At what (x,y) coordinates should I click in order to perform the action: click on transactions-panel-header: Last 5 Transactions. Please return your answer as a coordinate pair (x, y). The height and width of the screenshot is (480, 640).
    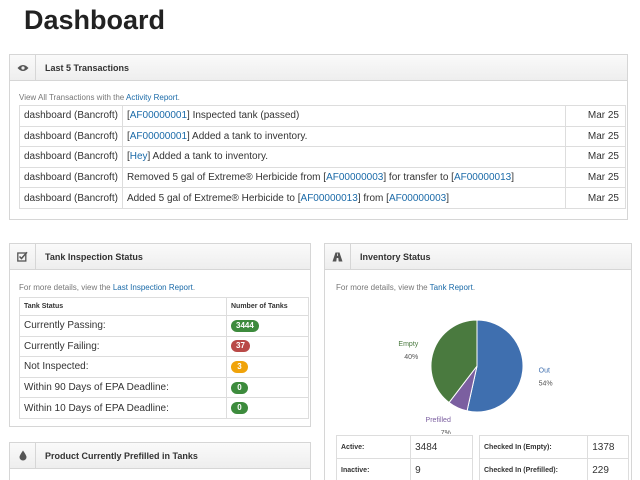
    Looking at the image, I should click on (318, 67).